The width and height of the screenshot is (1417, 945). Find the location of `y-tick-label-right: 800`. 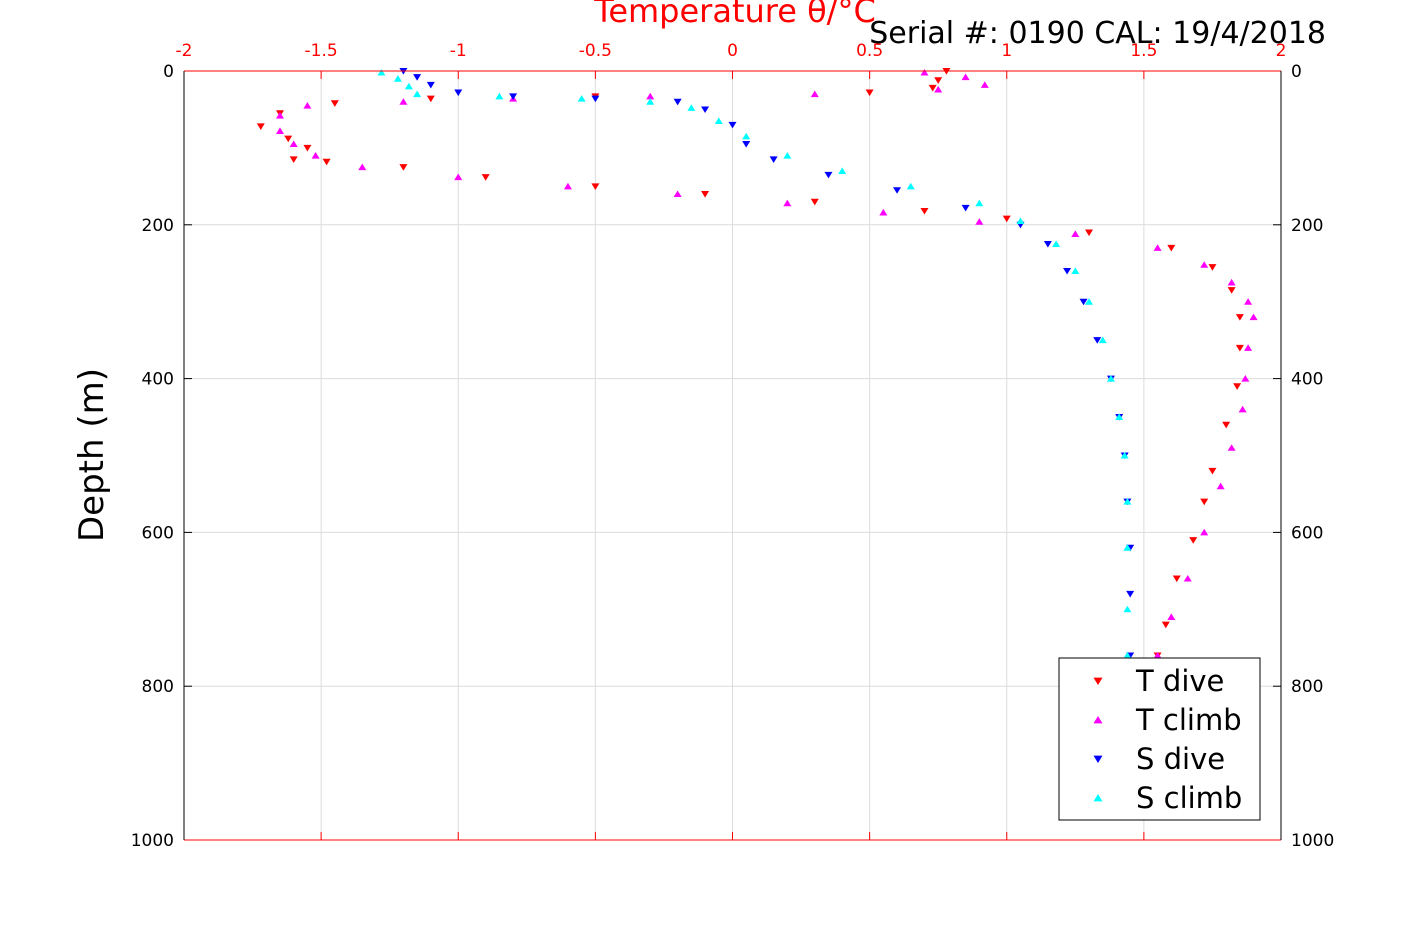

y-tick-label-right: 800 is located at coordinates (1307, 687).